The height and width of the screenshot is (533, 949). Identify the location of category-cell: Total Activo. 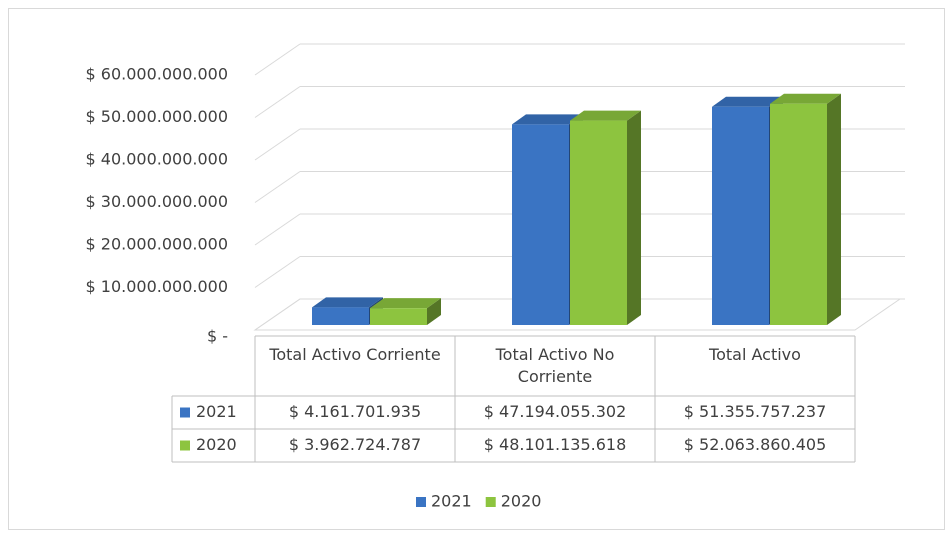
(755, 354).